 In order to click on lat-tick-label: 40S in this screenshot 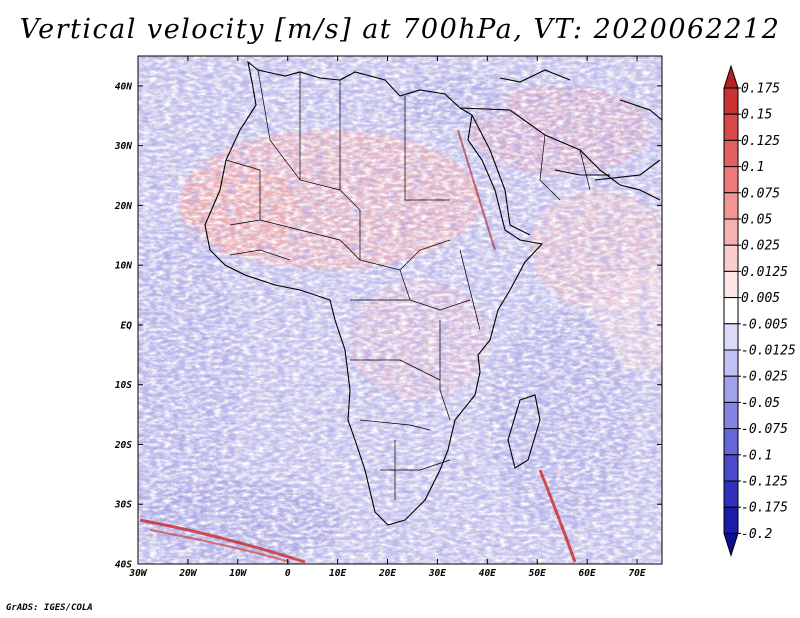, I will do `click(123, 565)`.